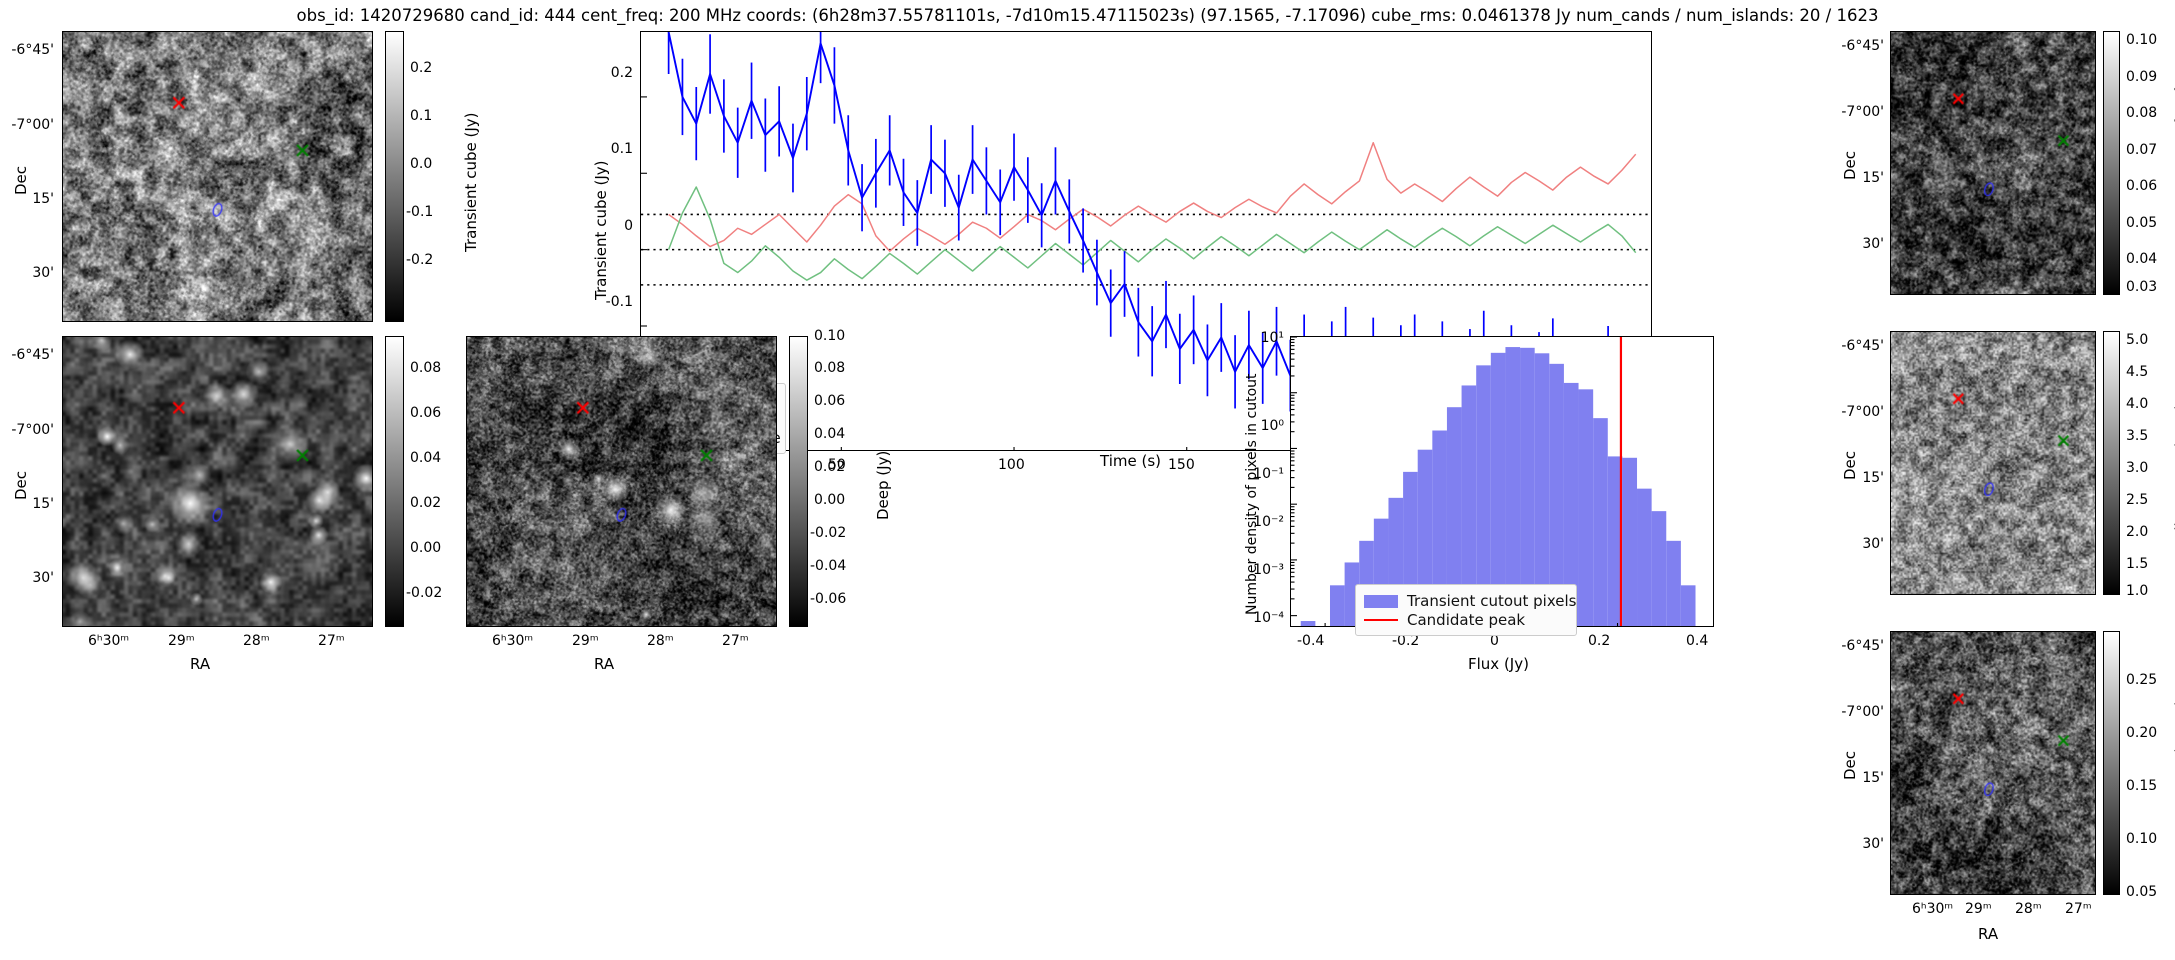 The width and height of the screenshot is (2175, 960). I want to click on deep-cbtick-0: 0.10, so click(830, 336).